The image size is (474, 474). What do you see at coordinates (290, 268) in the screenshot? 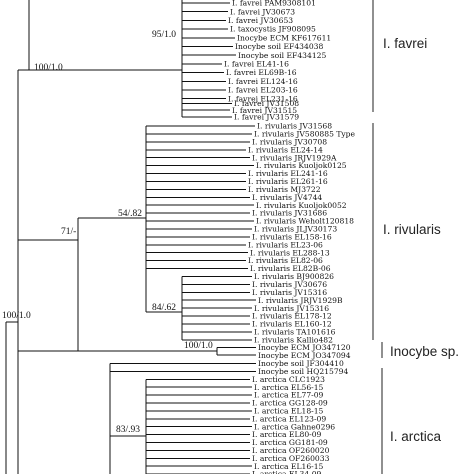
I see `leaf-label: I. rivularis EL82B-06` at bounding box center [290, 268].